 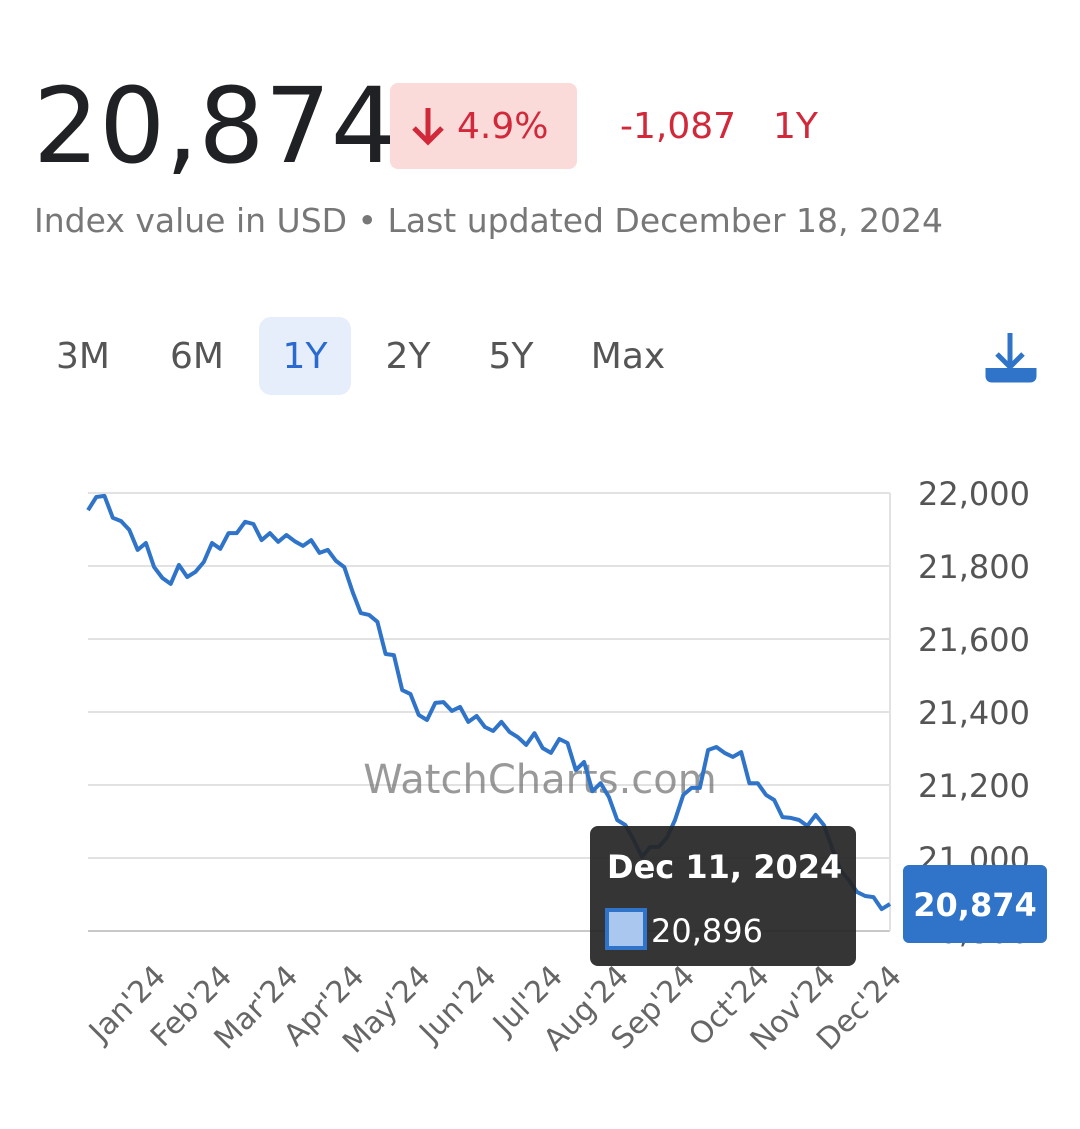 I want to click on last-value-label: 20,874, so click(x=974, y=905).